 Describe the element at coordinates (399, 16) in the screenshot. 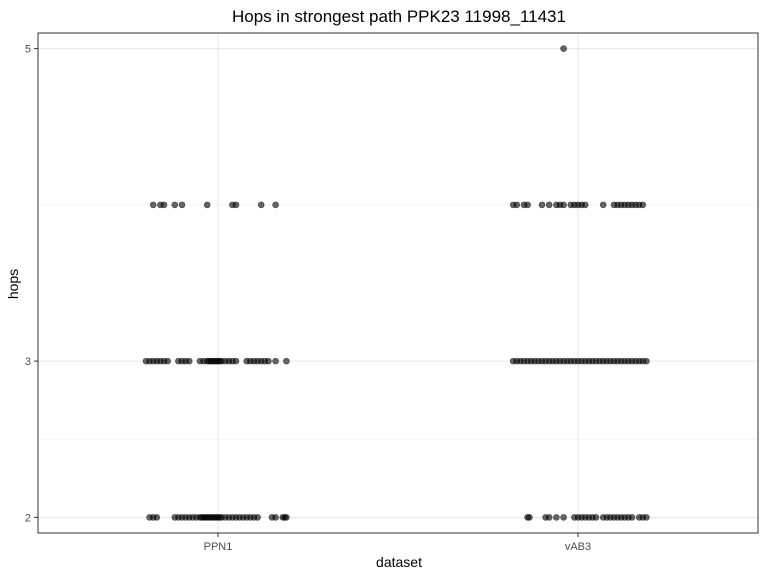

I see `chart-title: Hops in strongest path PPK23 11998_11431` at that location.